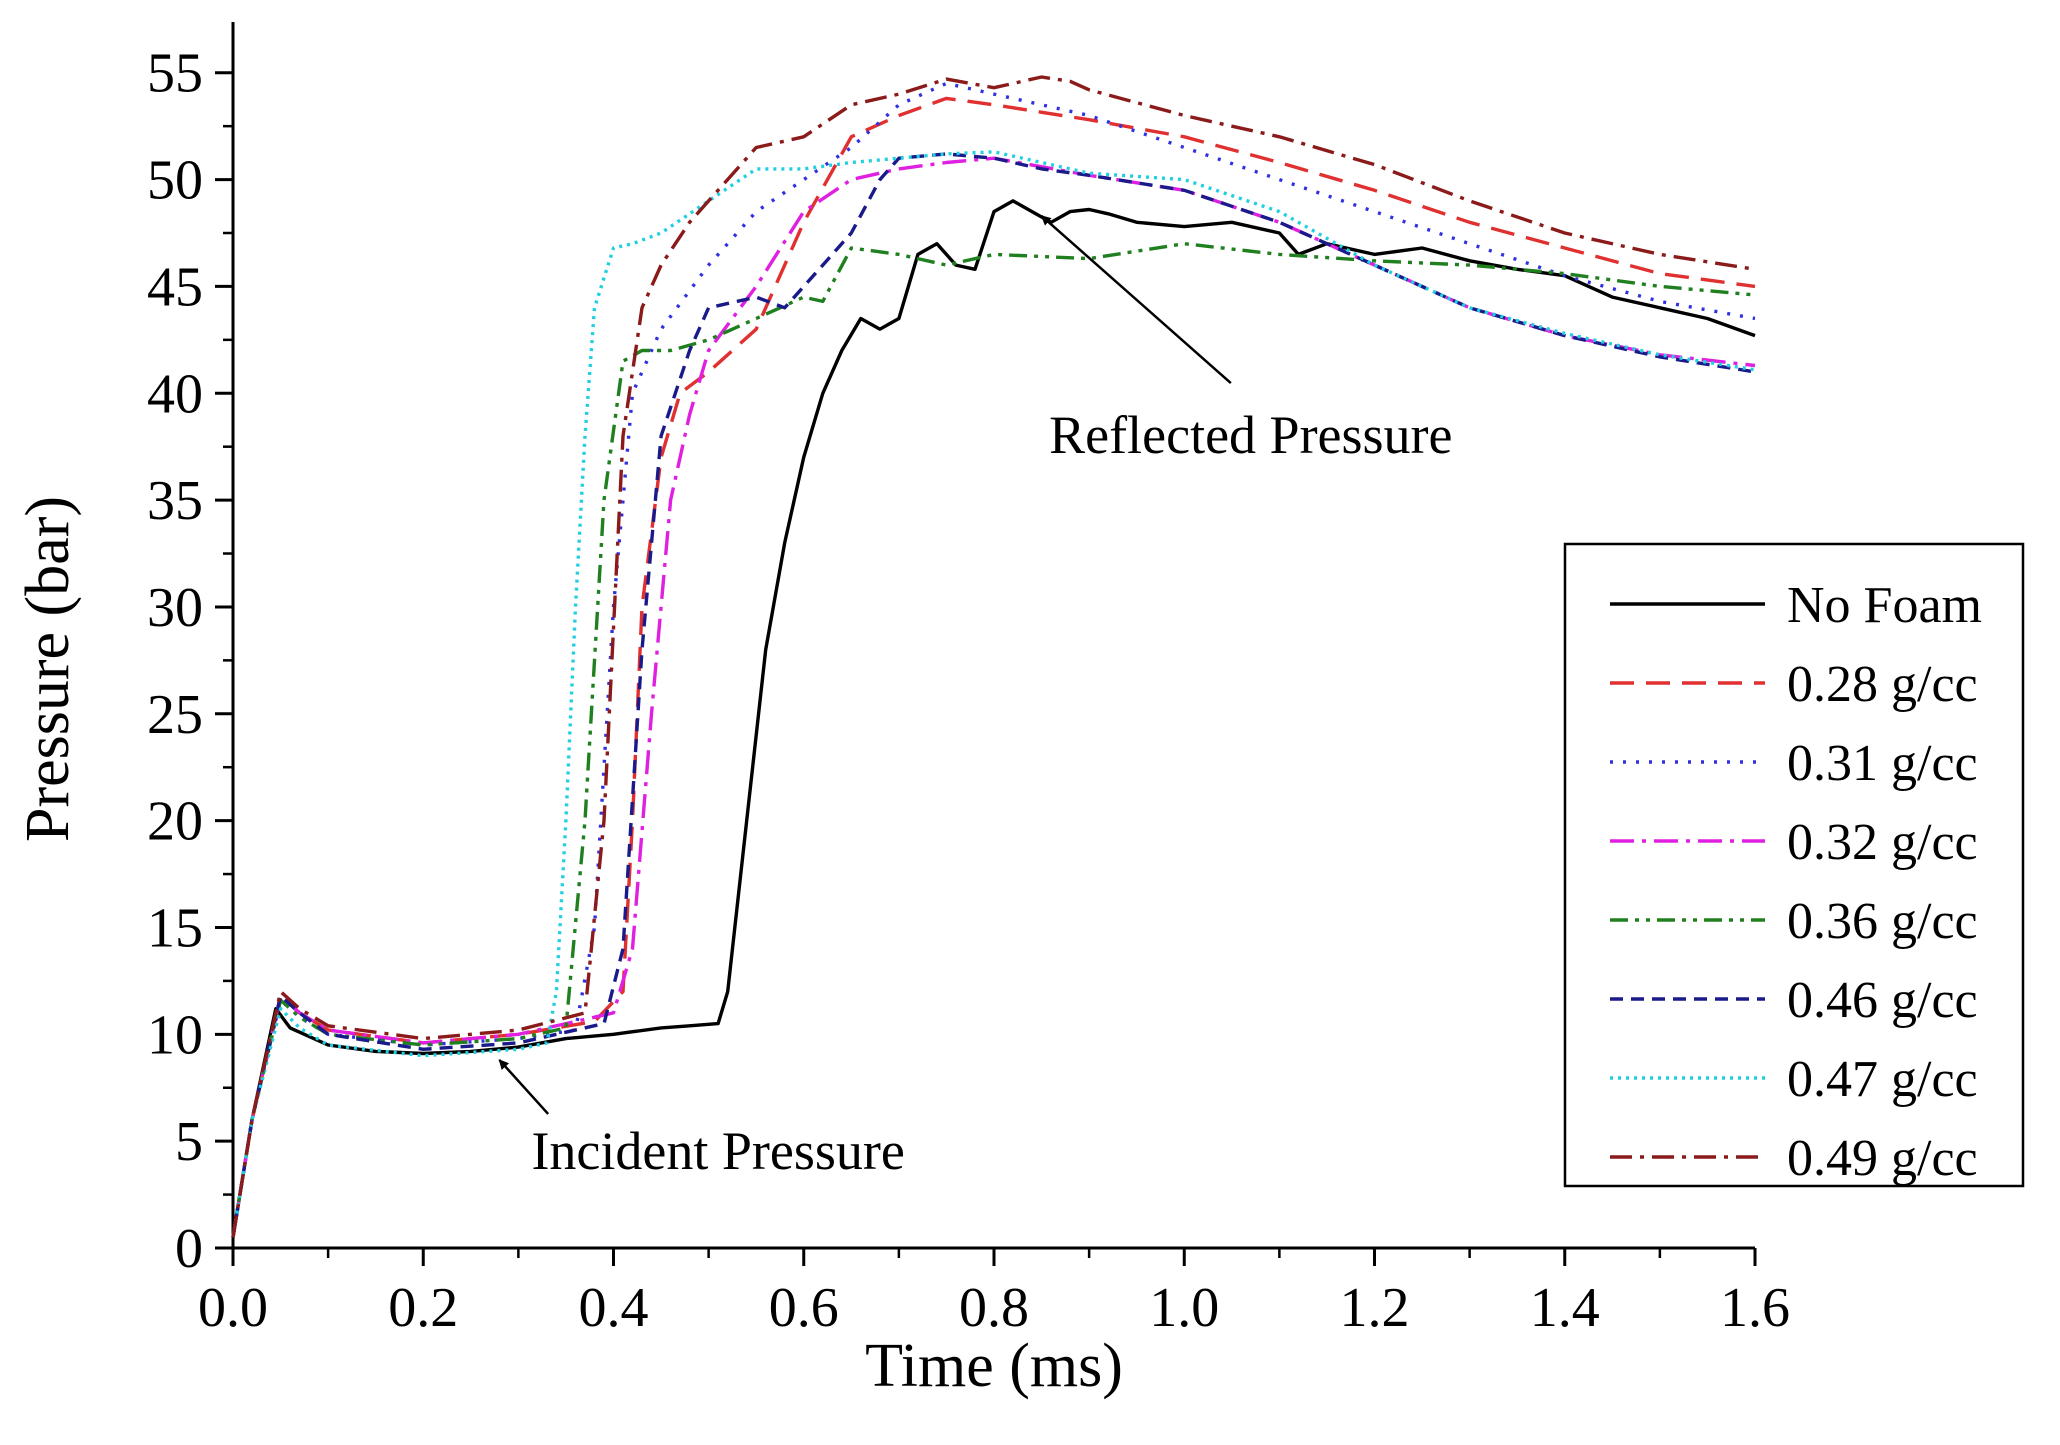 This screenshot has width=2060, height=1445. Describe the element at coordinates (1882, 842) in the screenshot. I see `legend-label-3: 0.32 g/cc` at that location.